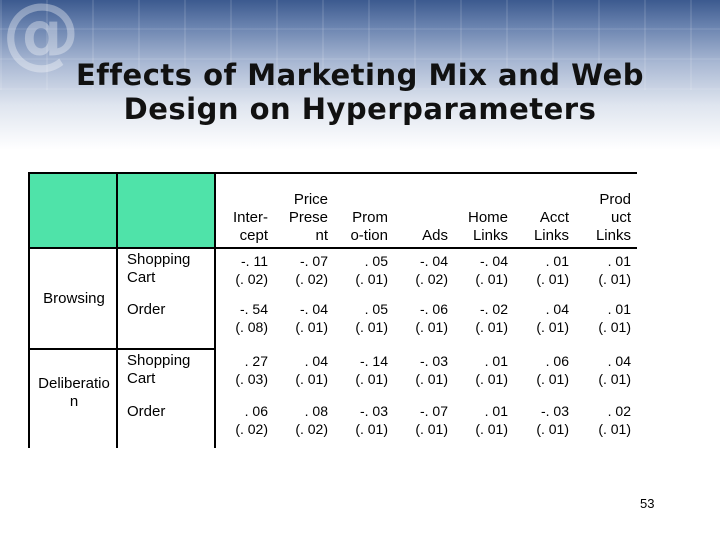  Describe the element at coordinates (435, 235) in the screenshot. I see `column-header-label: Ads` at that location.